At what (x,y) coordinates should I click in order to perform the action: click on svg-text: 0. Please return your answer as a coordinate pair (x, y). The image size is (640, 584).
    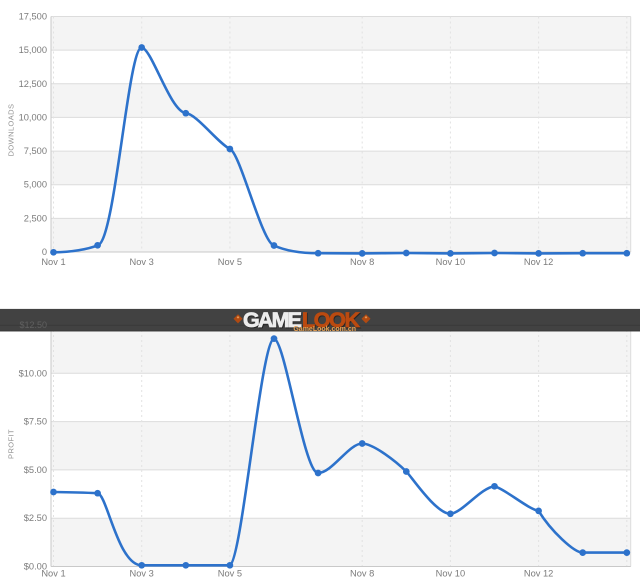
    Looking at the image, I should click on (44, 252).